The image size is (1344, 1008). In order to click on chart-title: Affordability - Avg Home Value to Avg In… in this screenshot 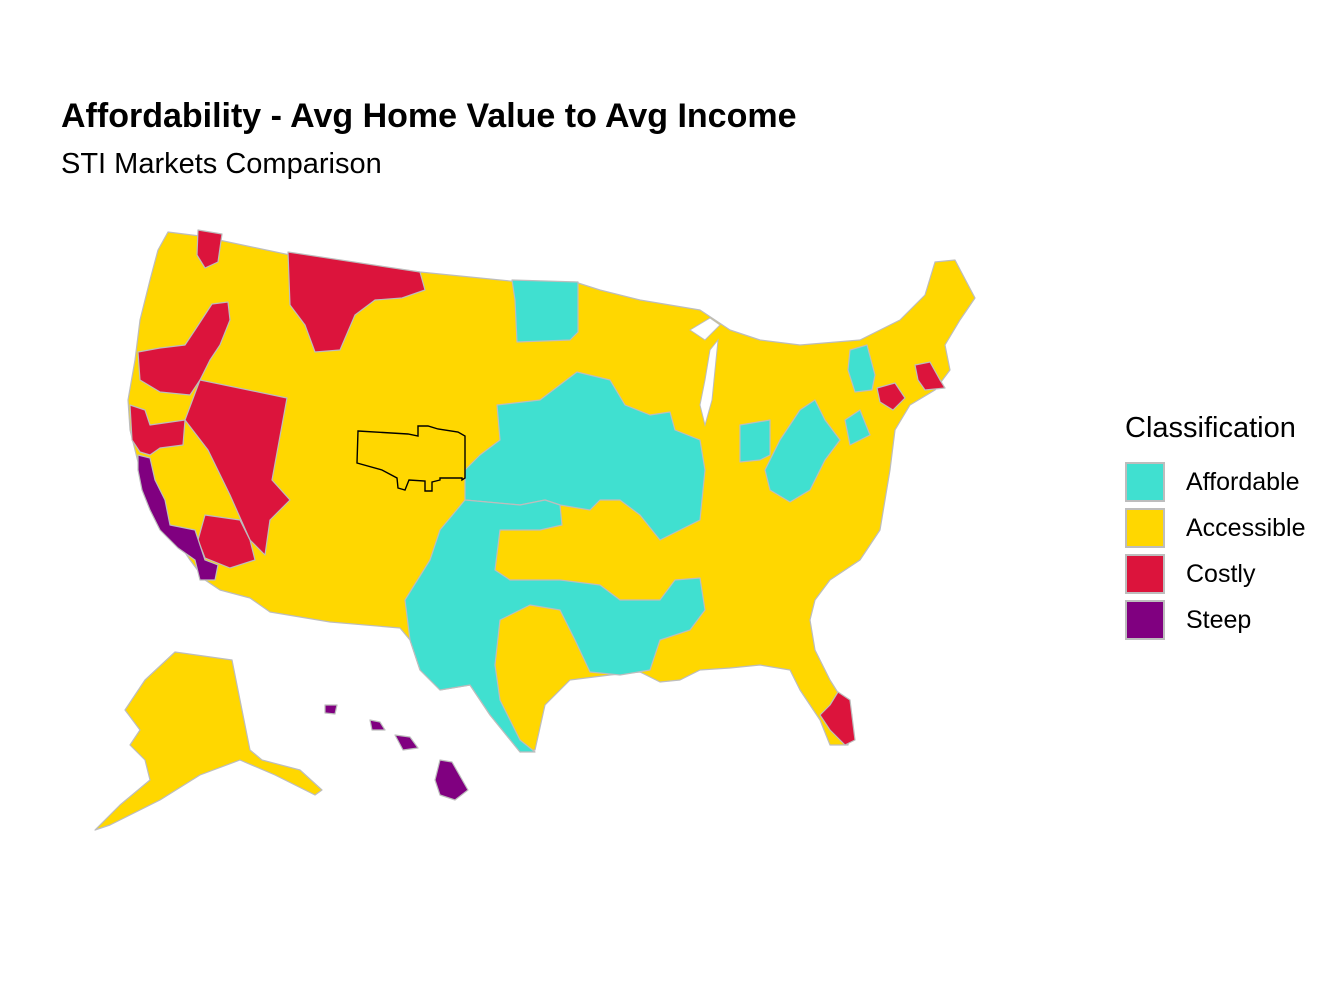, I will do `click(429, 116)`.